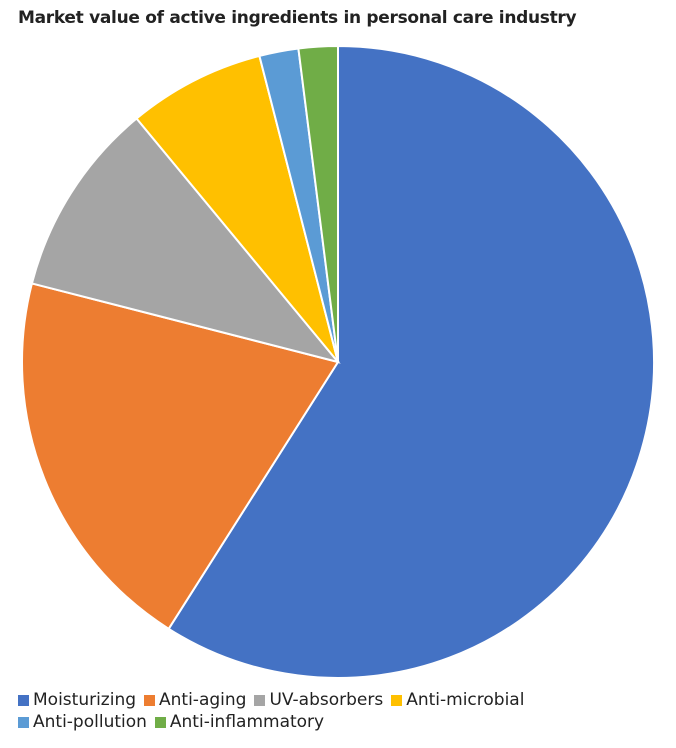 Image resolution: width=676 pixels, height=748 pixels. Describe the element at coordinates (465, 700) in the screenshot. I see `legend-label: Anti-microbial` at that location.